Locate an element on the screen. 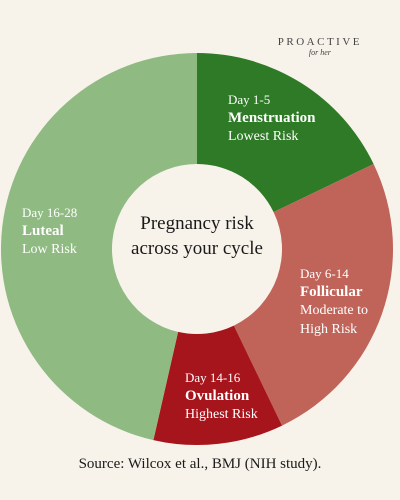 This screenshot has height=500, width=400. day-range: Day 14-16 is located at coordinates (213, 377).